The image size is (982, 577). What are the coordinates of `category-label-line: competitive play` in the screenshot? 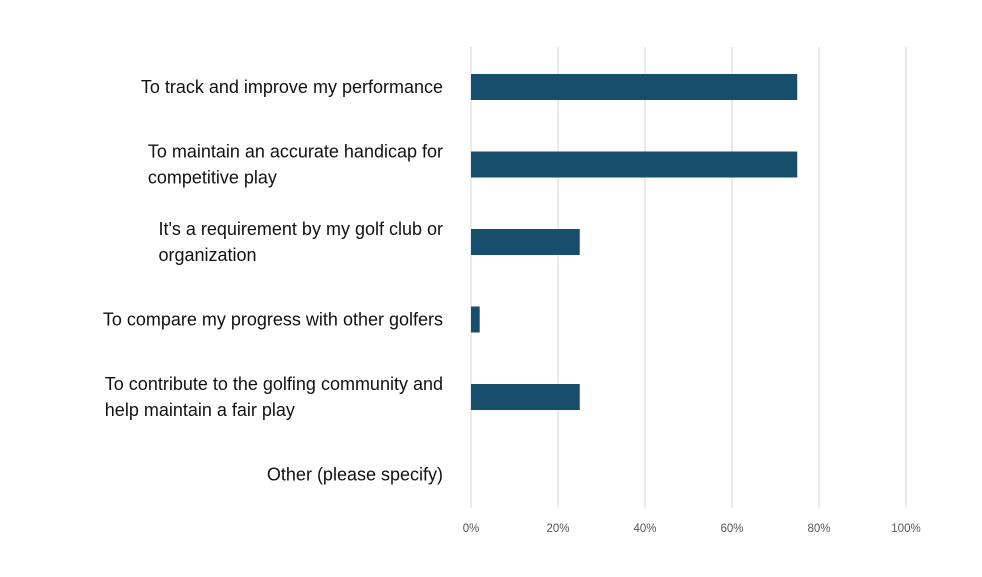 It's located at (212, 178).